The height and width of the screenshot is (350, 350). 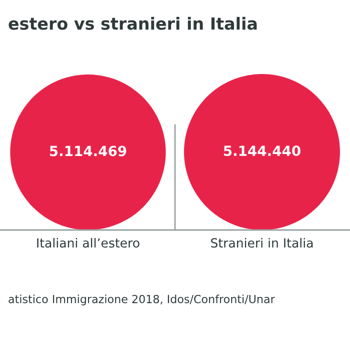 What do you see at coordinates (88, 243) in the screenshot?
I see `category-label: Italiani all’estero` at bounding box center [88, 243].